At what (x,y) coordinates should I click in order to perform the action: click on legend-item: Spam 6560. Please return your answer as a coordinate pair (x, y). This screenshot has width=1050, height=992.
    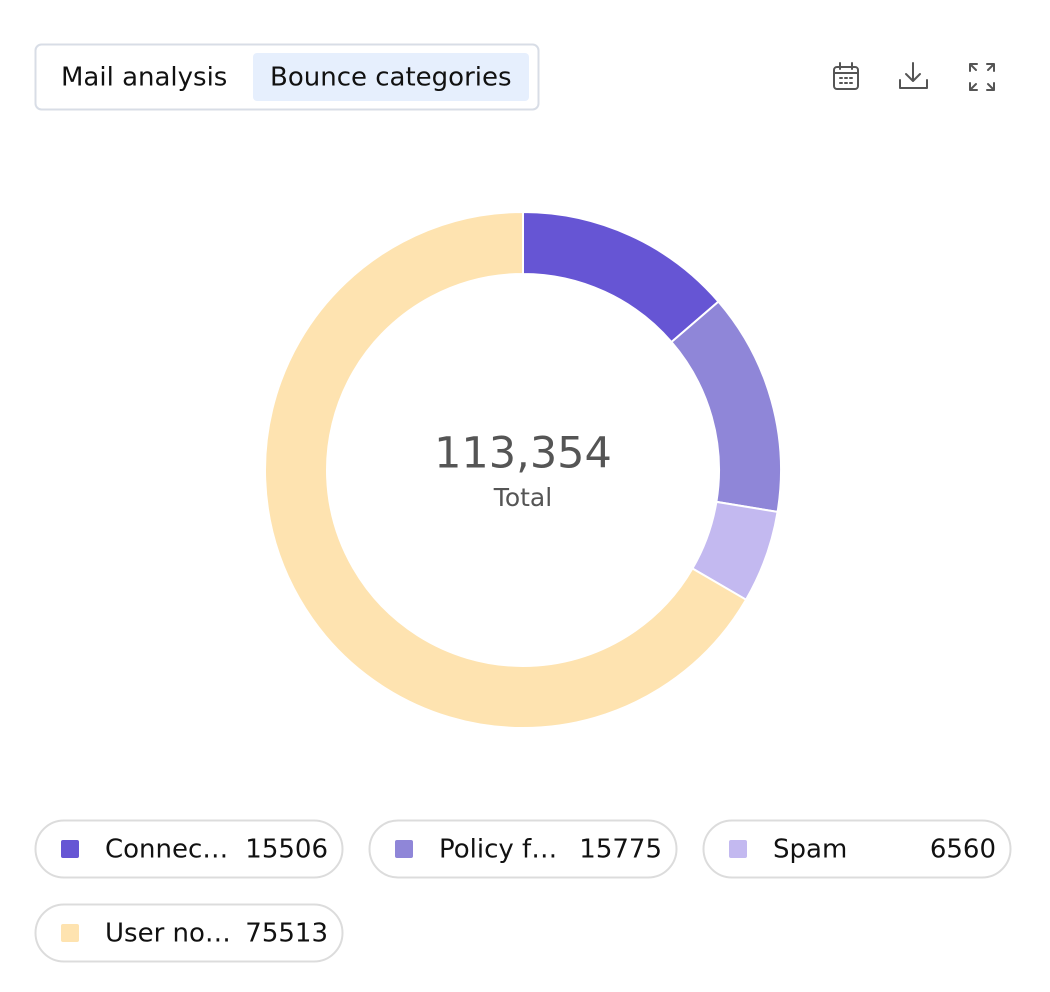
    Looking at the image, I should click on (857, 849).